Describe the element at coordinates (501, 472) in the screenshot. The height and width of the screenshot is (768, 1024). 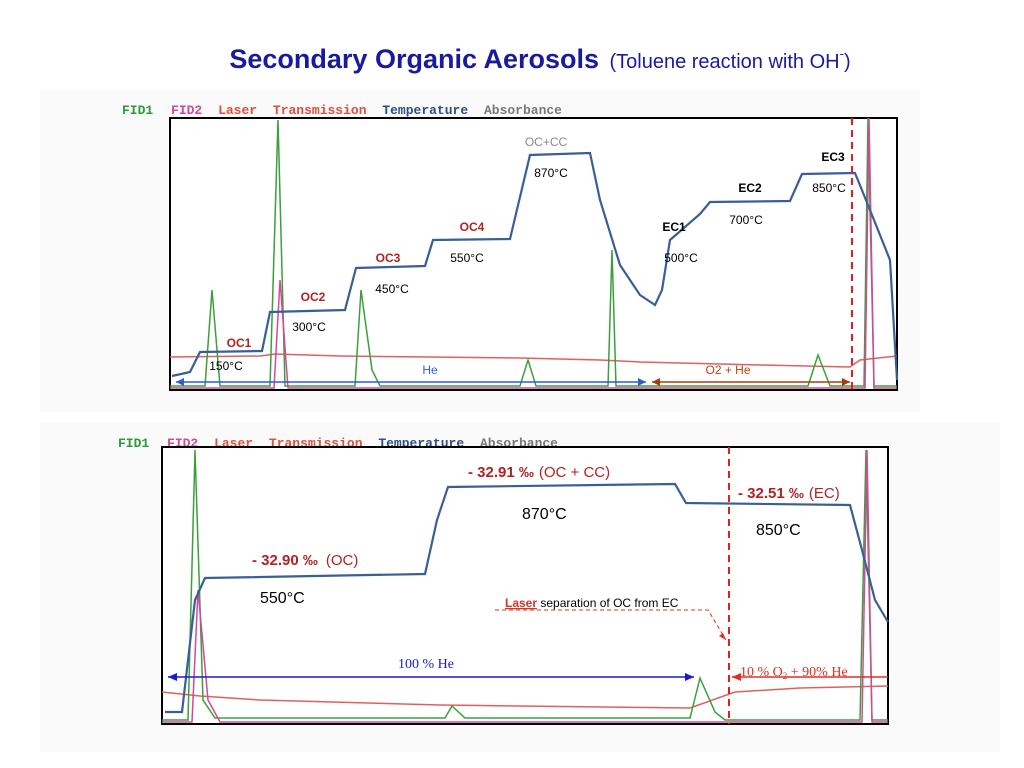
I see `delta: - 32.91 ‰` at that location.